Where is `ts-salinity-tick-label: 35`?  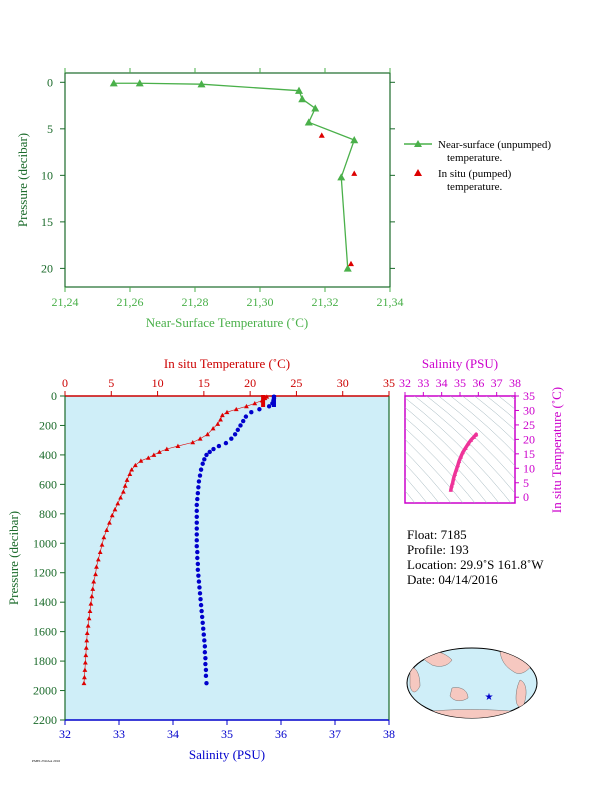
ts-salinity-tick-label: 35 is located at coordinates (460, 383).